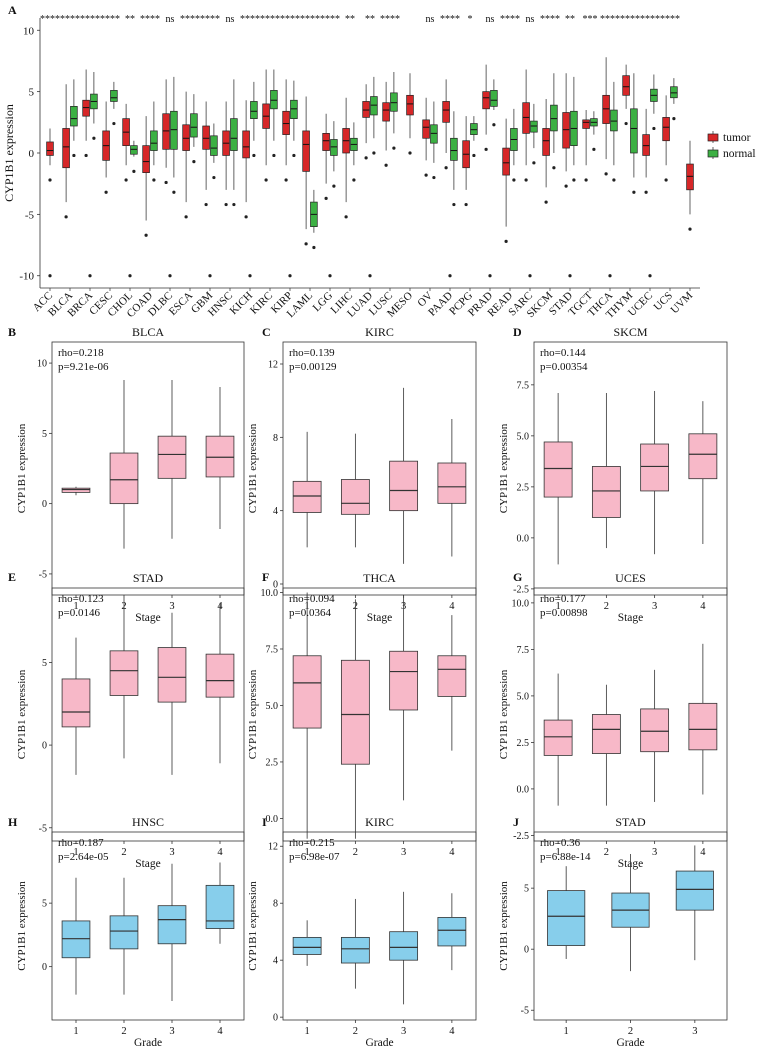 The height and width of the screenshot is (1054, 760). Describe the element at coordinates (266, 332) in the screenshot. I see `panel-label: C` at that location.